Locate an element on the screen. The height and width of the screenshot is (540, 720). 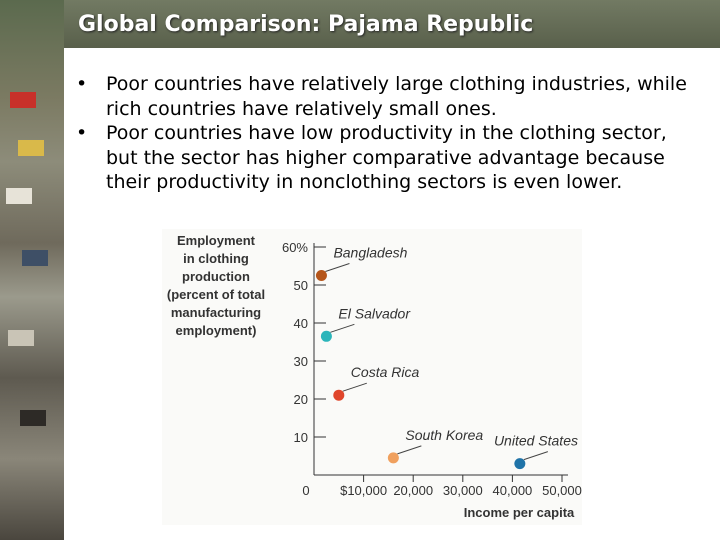
y-tick-label: 10 is located at coordinates (301, 437).